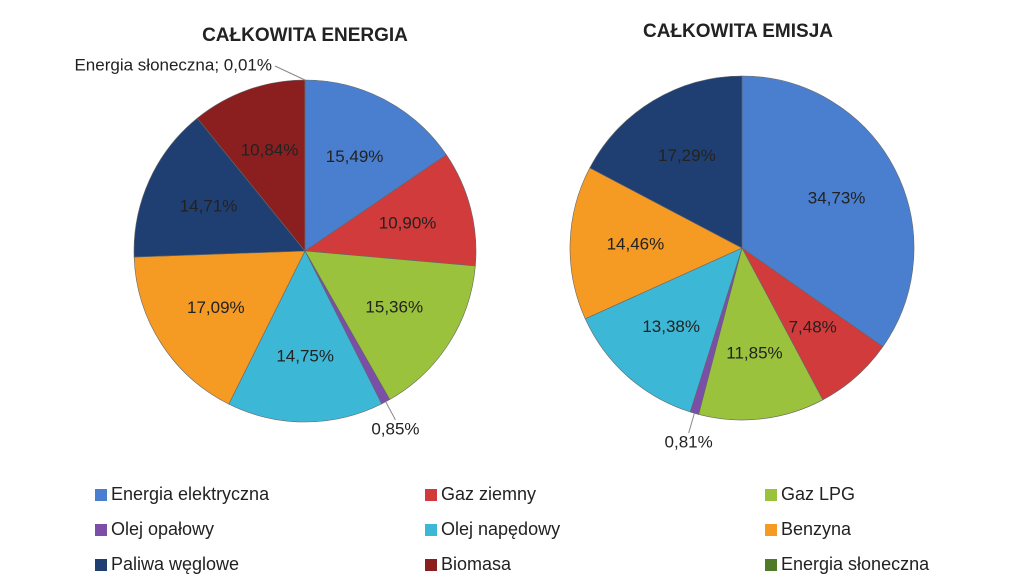 This screenshot has height=577, width=1031. What do you see at coordinates (671, 326) in the screenshot?
I see `data-label: 13,38%` at bounding box center [671, 326].